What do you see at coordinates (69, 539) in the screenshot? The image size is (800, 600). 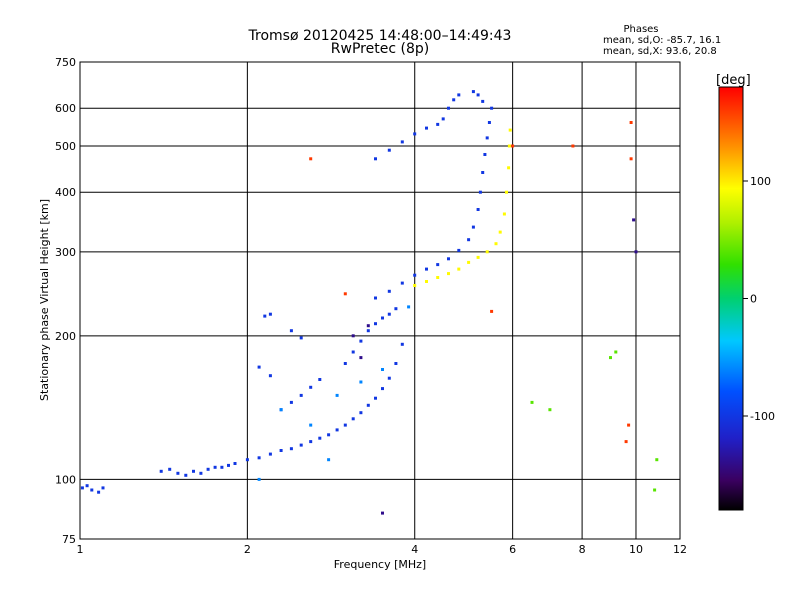 I see `y-tick-label: 75` at bounding box center [69, 539].